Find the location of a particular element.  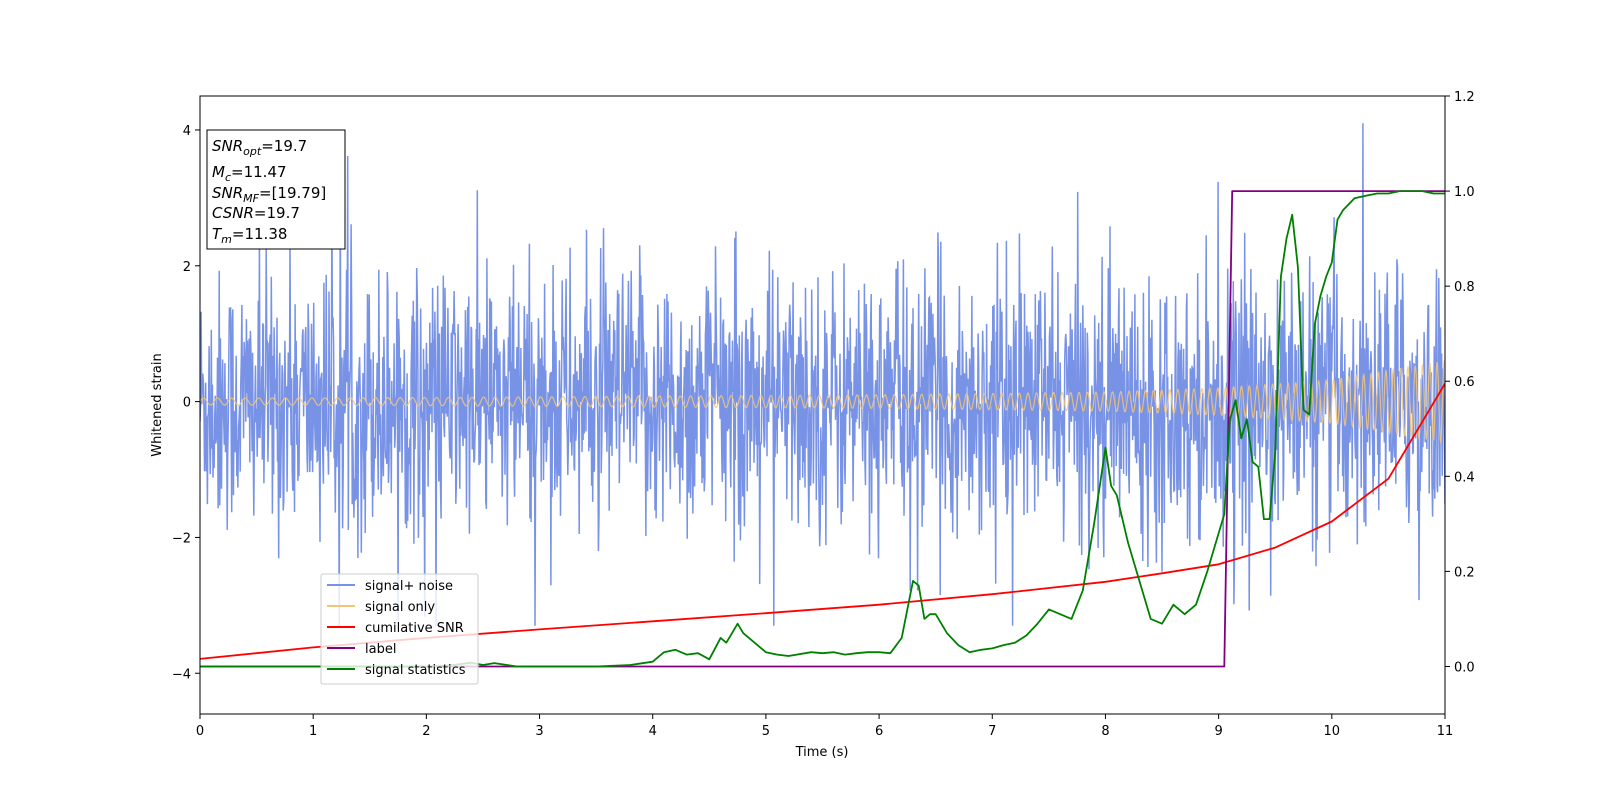

legend-label-signal-only: signal only is located at coordinates (400, 607).